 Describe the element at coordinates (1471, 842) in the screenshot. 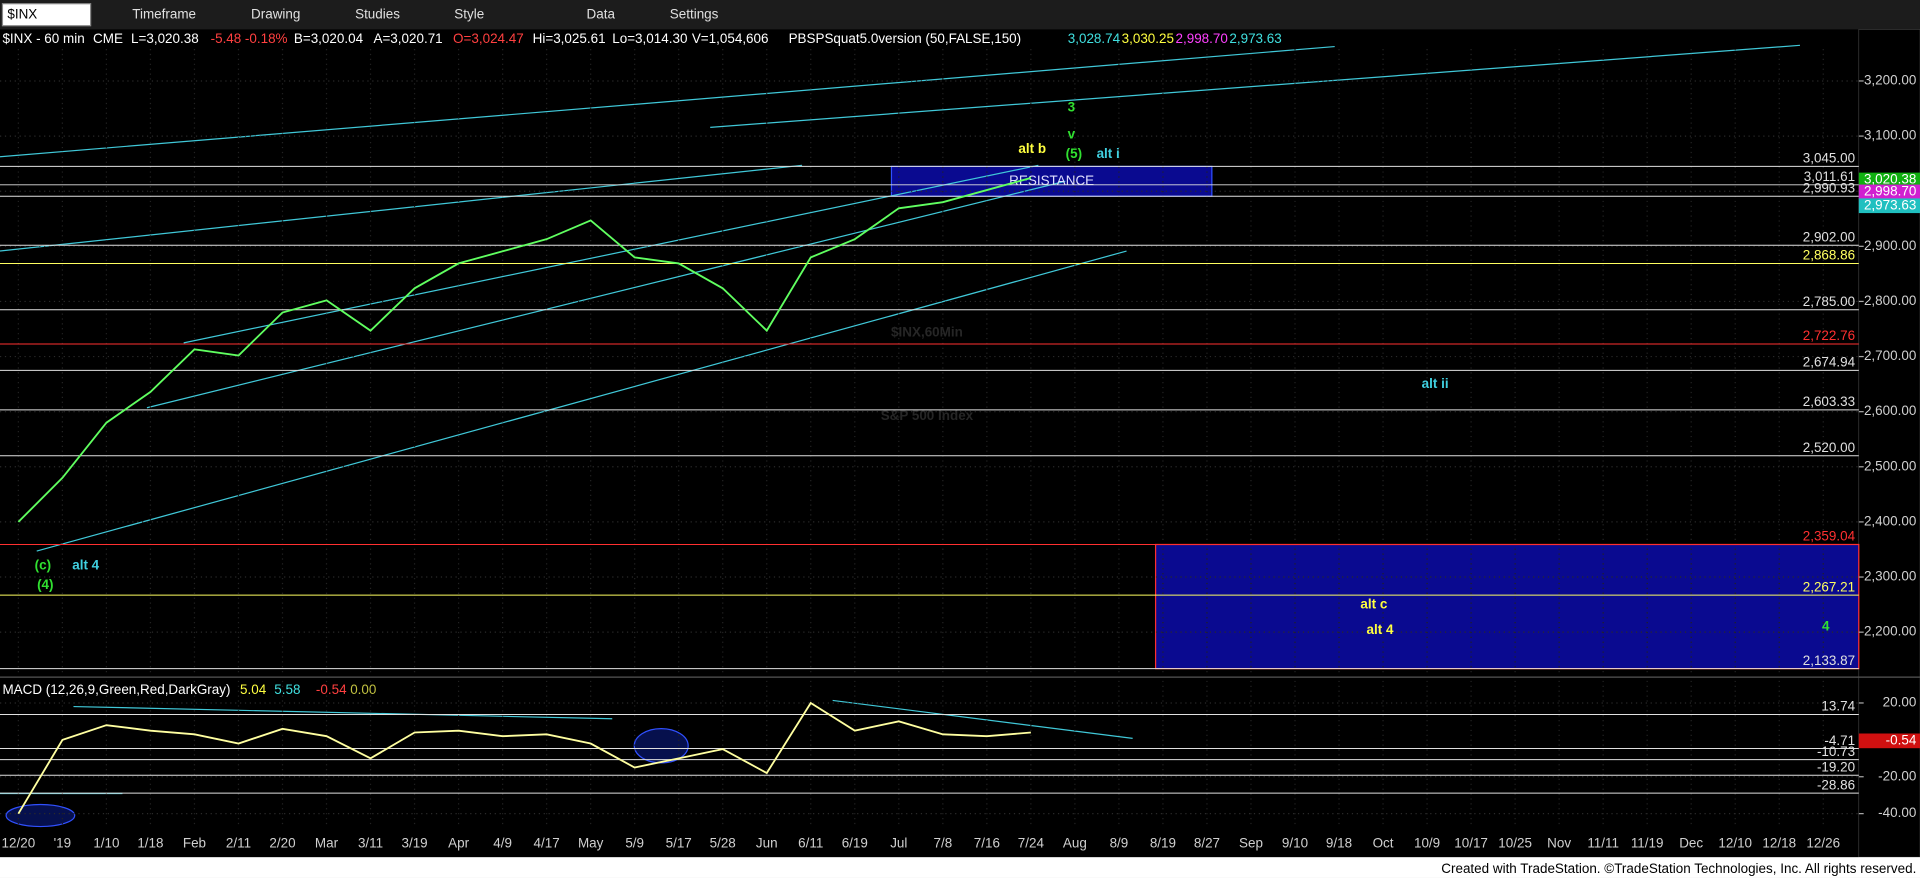

I see `x-tick-label: 10/17` at that location.